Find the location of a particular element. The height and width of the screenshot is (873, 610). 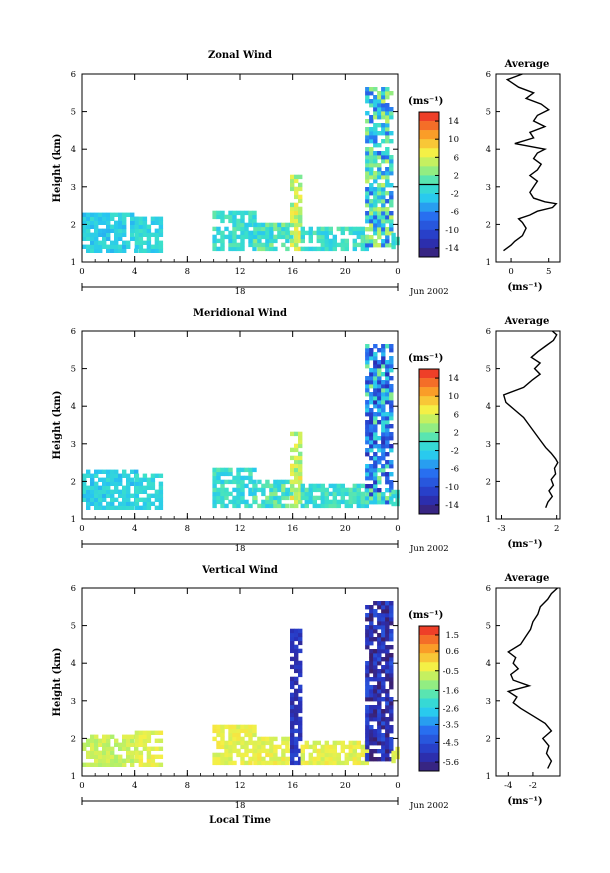

meridional-profile-title: Average is located at coordinates (527, 321).